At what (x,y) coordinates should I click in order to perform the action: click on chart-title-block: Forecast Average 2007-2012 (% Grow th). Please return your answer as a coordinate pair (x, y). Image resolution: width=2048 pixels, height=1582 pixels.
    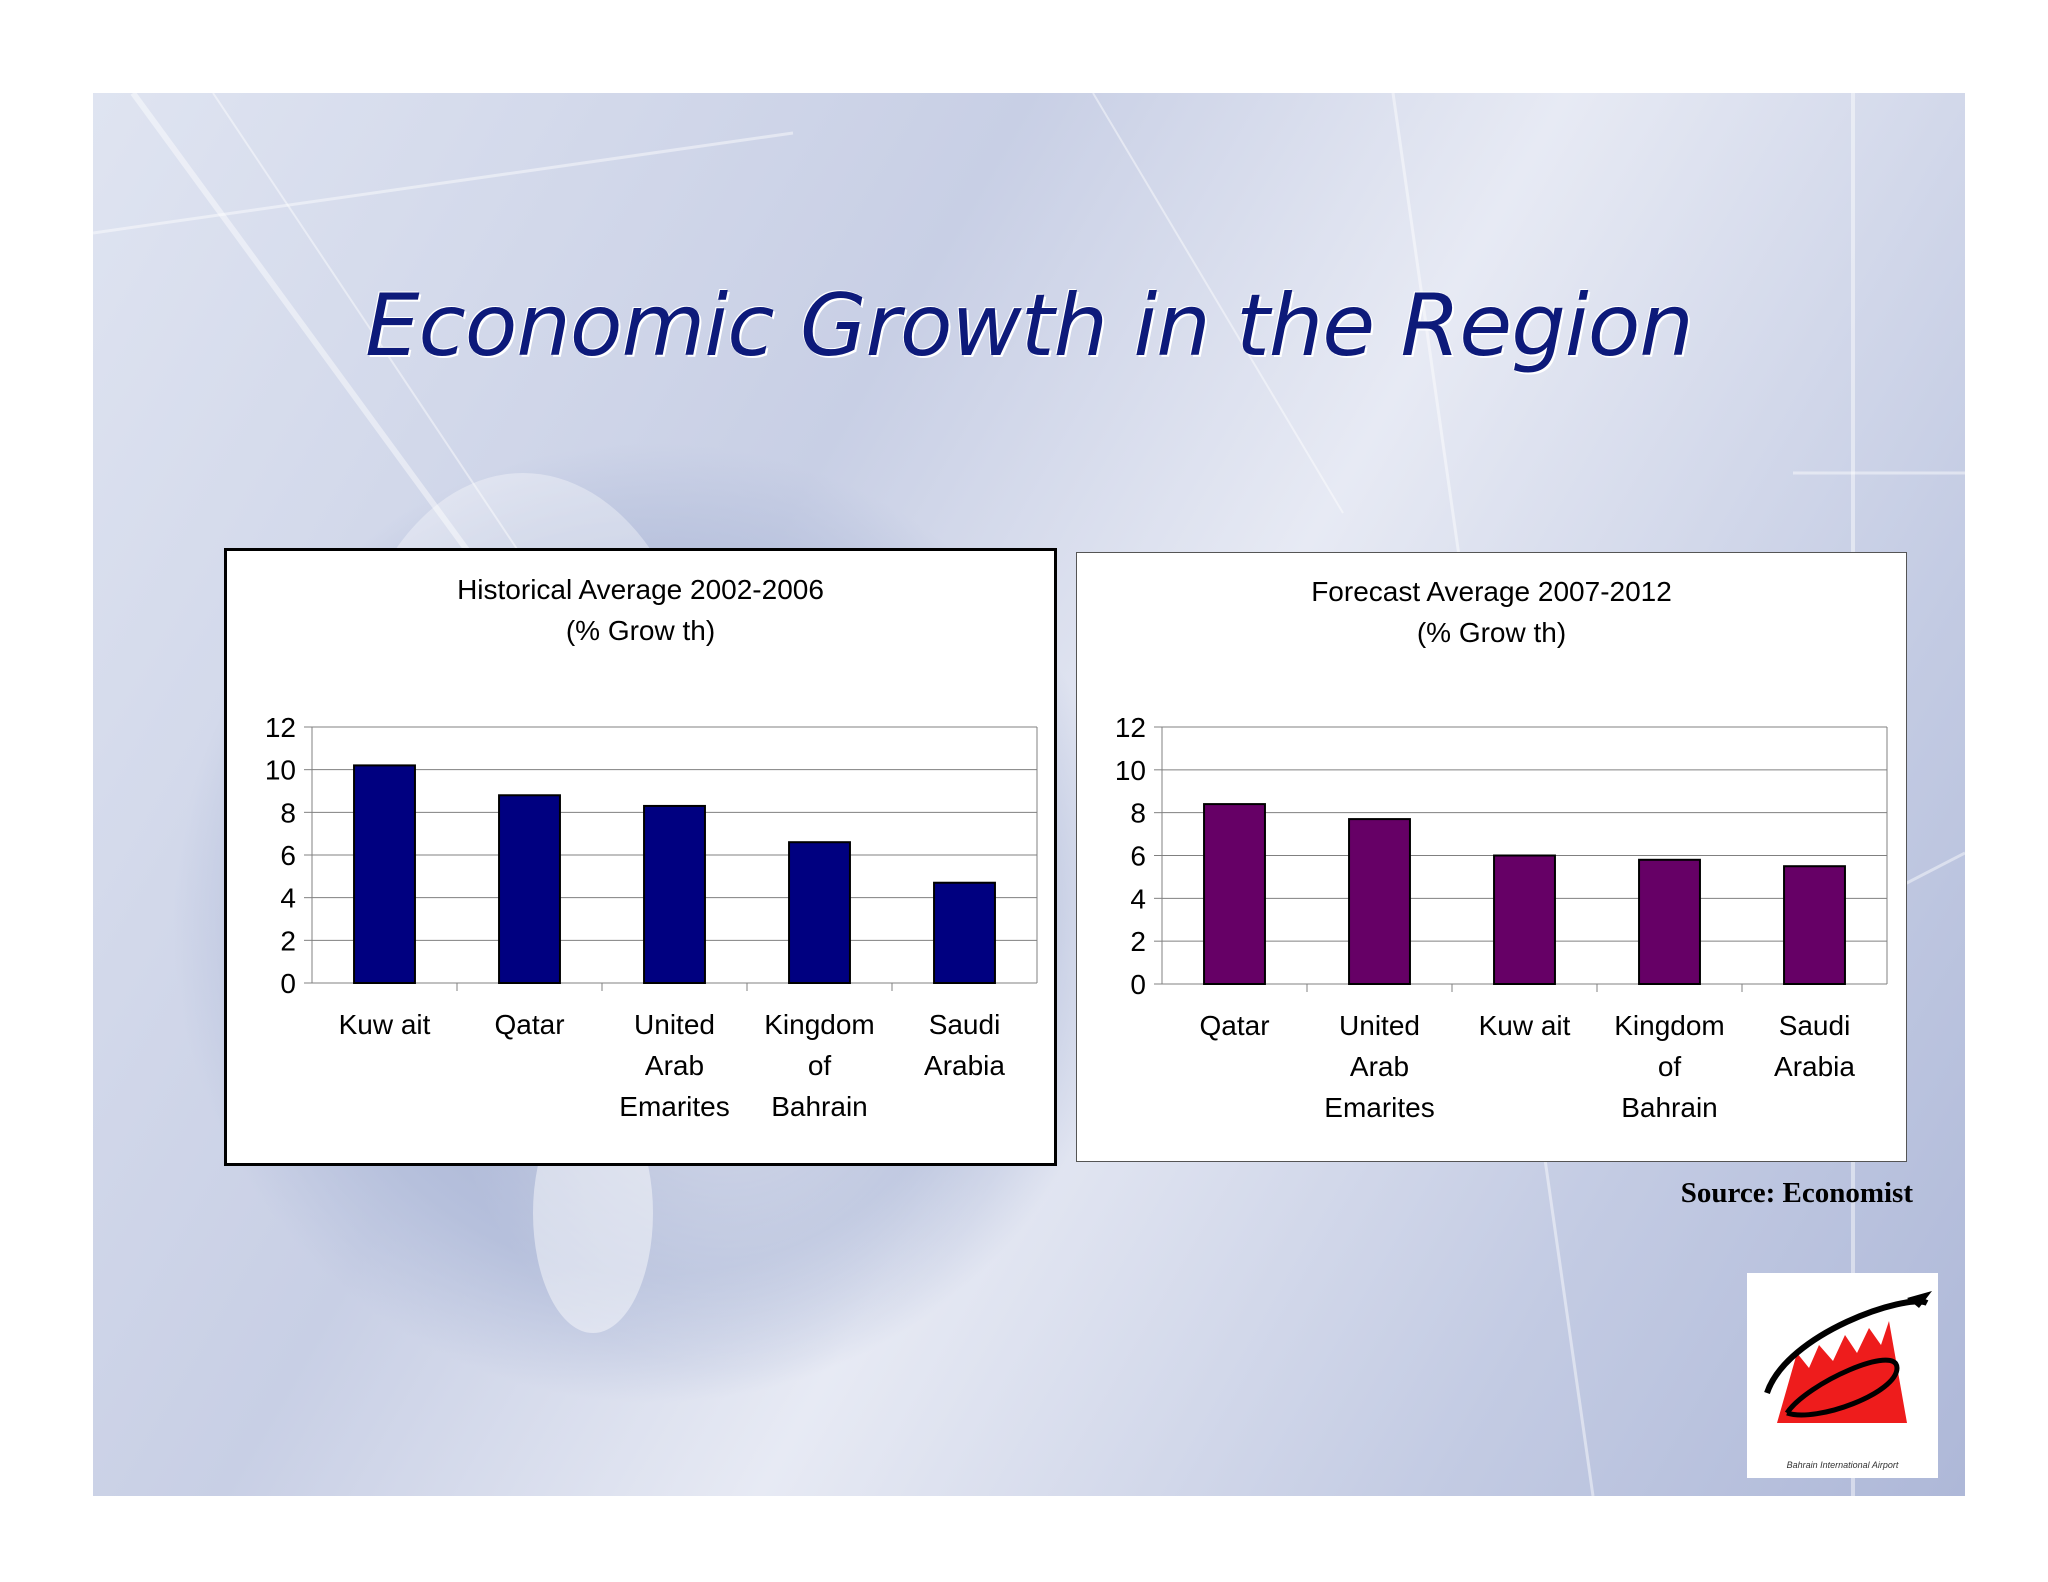
    Looking at the image, I should click on (1491, 612).